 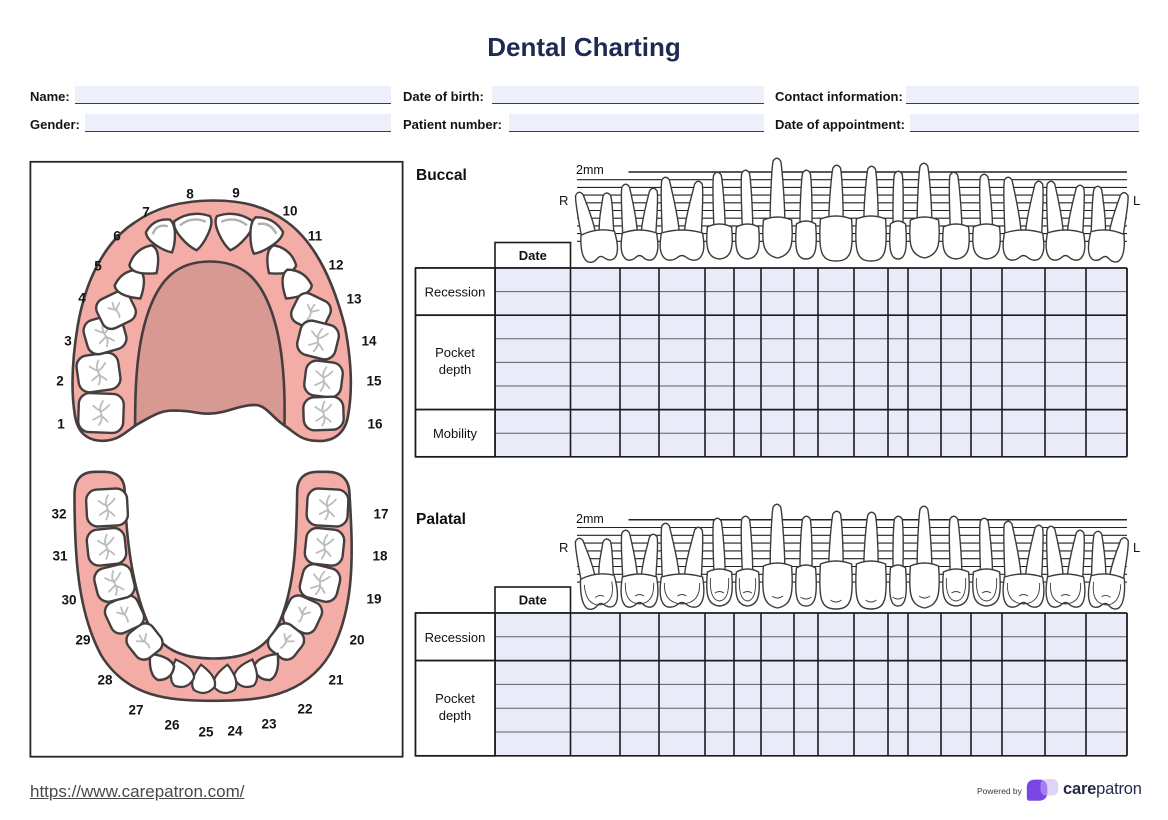 What do you see at coordinates (206, 732) in the screenshot?
I see `svg-text: 25` at bounding box center [206, 732].